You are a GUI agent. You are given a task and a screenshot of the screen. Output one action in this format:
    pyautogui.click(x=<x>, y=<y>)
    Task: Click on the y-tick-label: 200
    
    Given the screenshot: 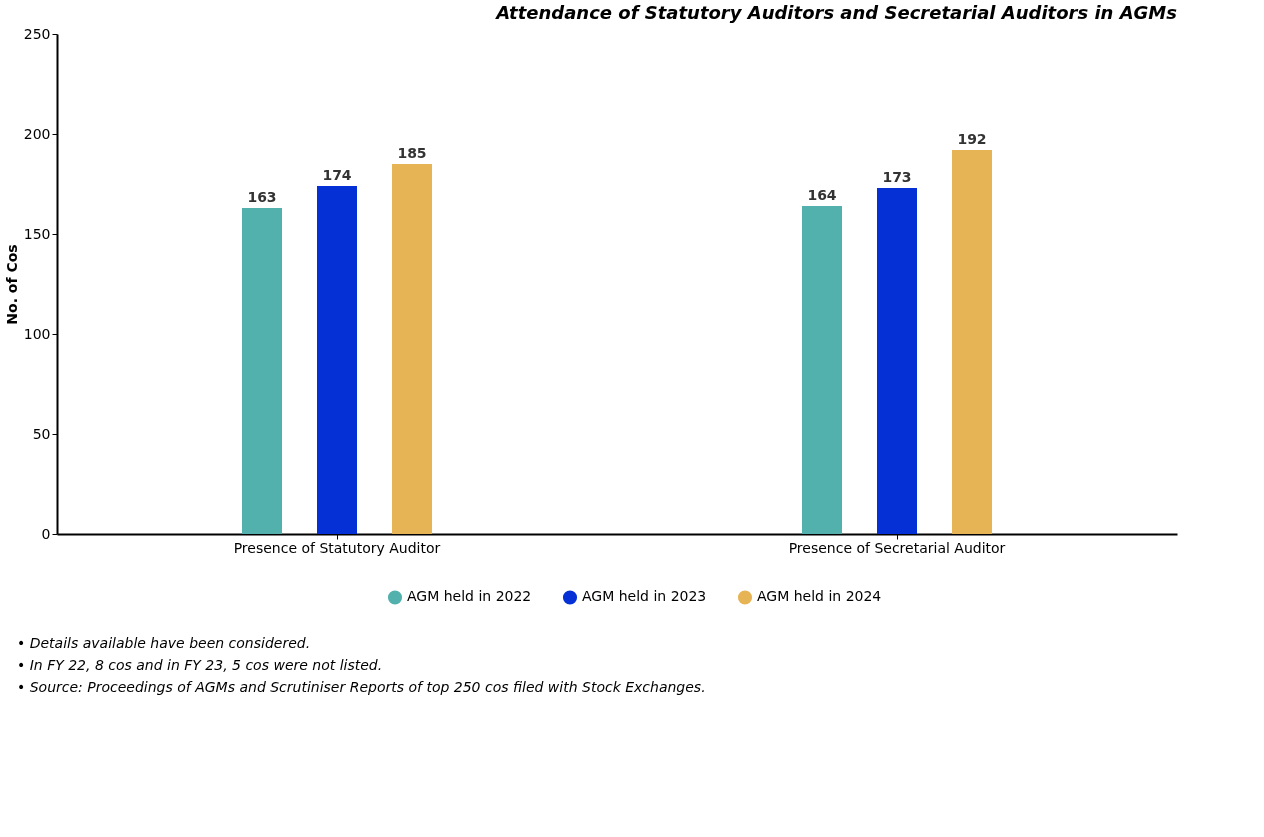 What is the action you would take?
    pyautogui.click(x=37, y=133)
    